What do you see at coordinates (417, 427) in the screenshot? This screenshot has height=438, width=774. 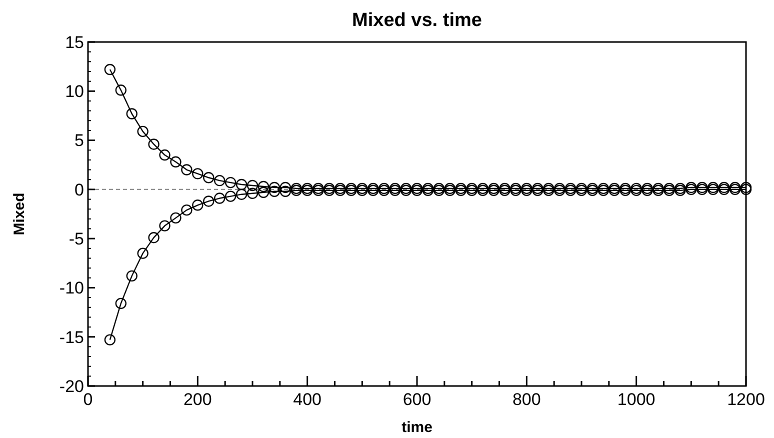 I see `x-axis-title: time` at bounding box center [417, 427].